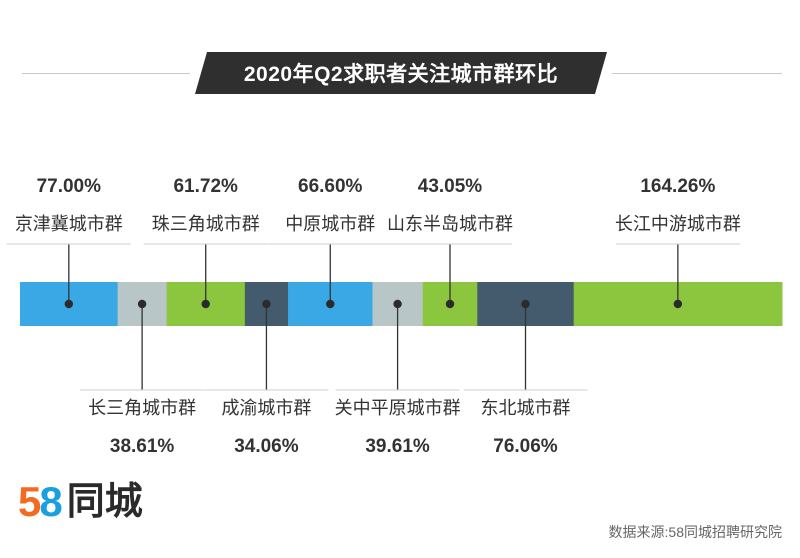 This screenshot has width=800, height=558. Describe the element at coordinates (330, 186) in the screenshot. I see `value-label-4: 66.60%` at that location.